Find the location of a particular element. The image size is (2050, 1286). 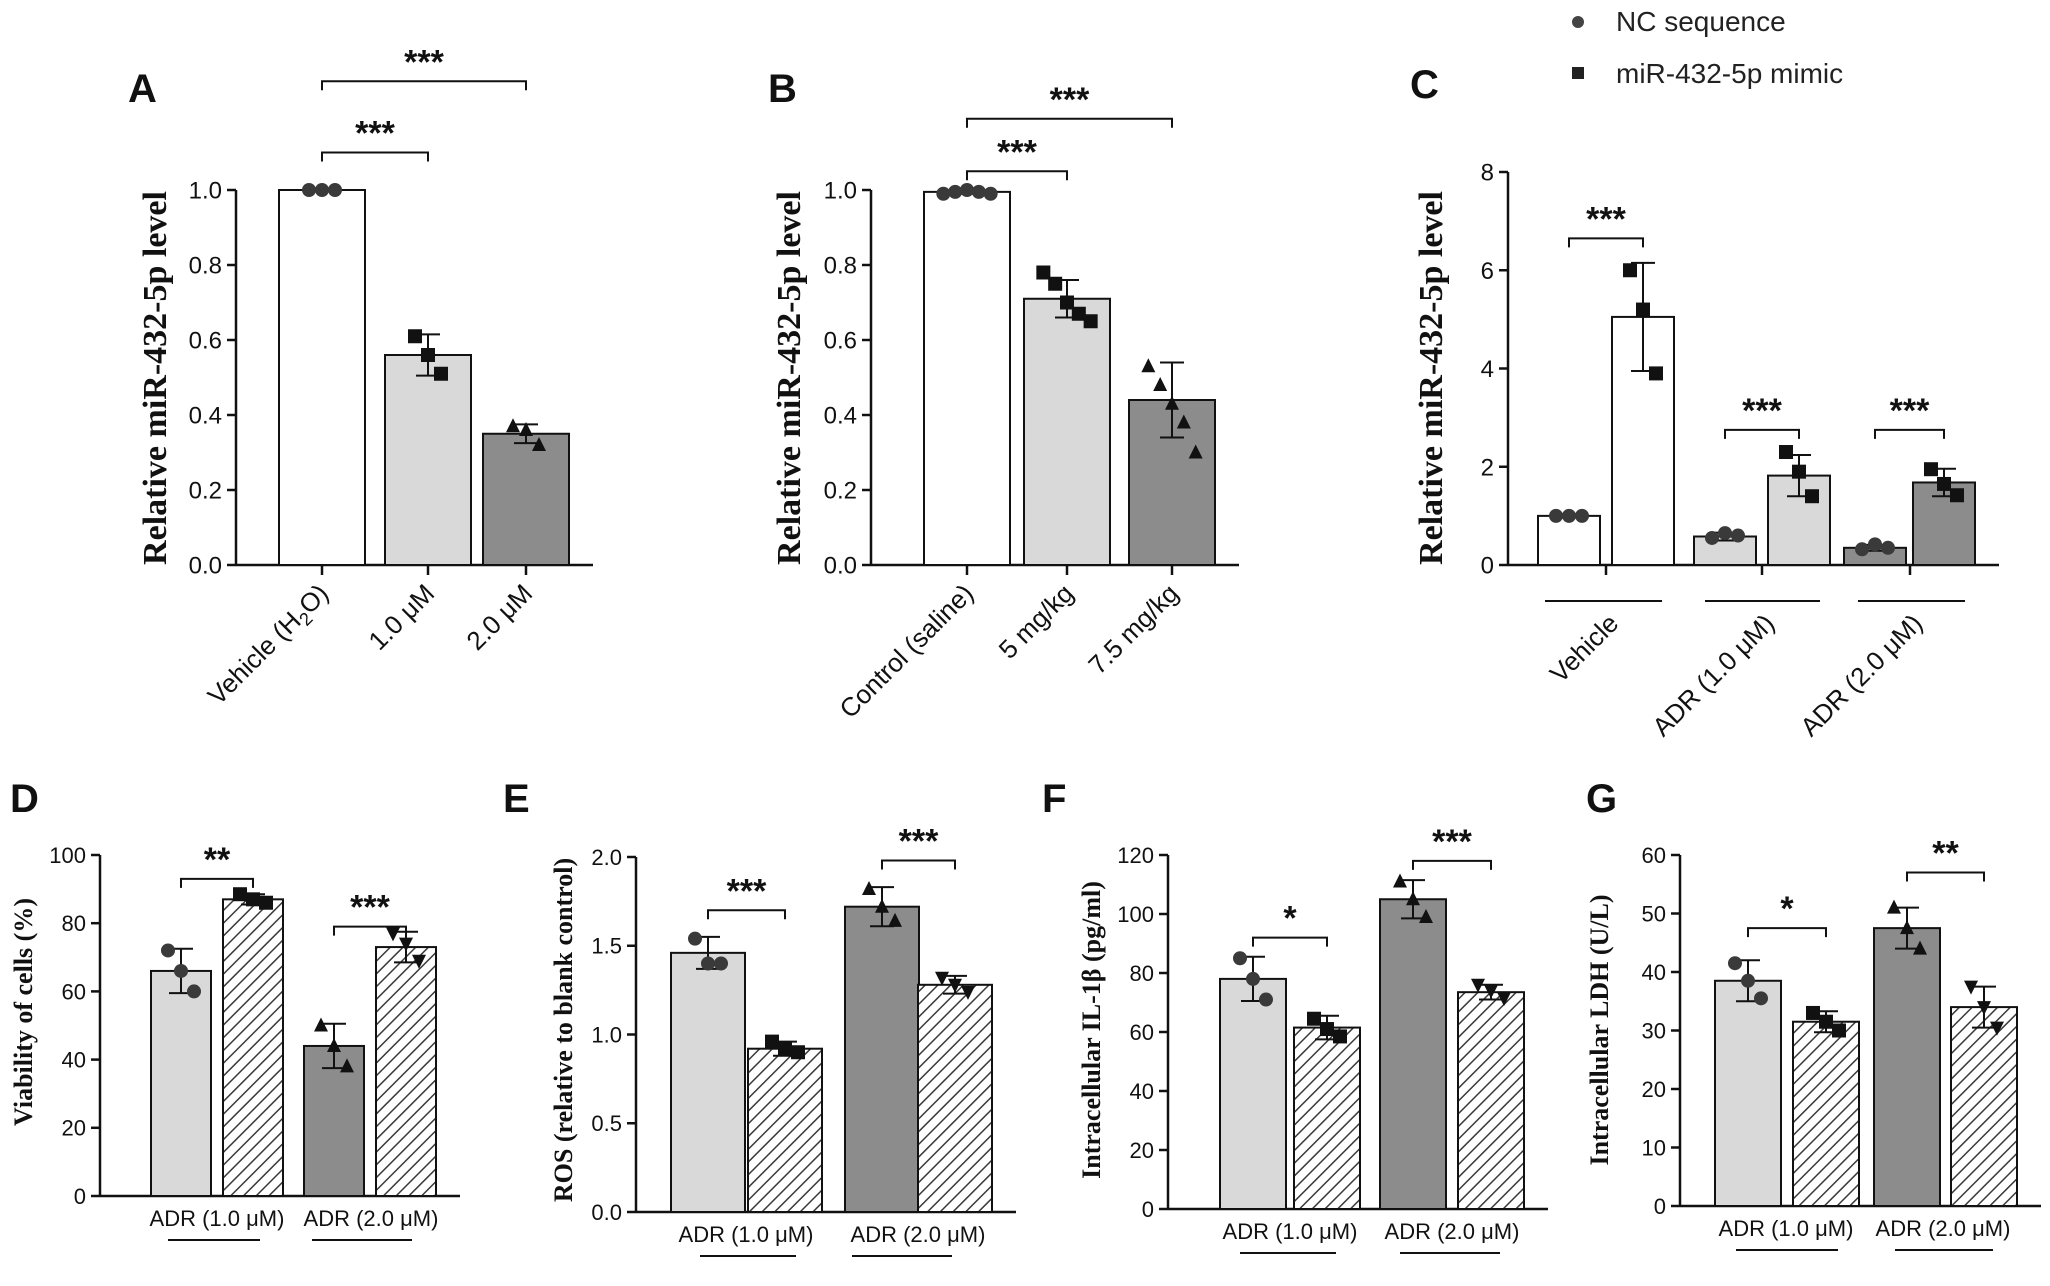

legend: NC sequence miR-432-5p mimic is located at coordinates (1707, 47).